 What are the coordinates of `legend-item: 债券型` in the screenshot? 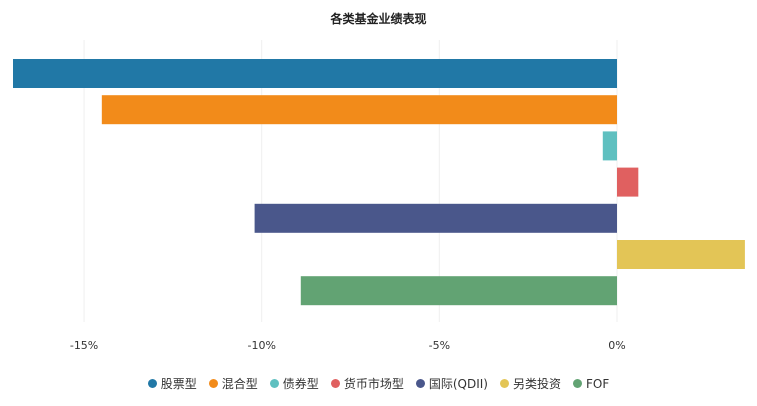 It's located at (294, 383).